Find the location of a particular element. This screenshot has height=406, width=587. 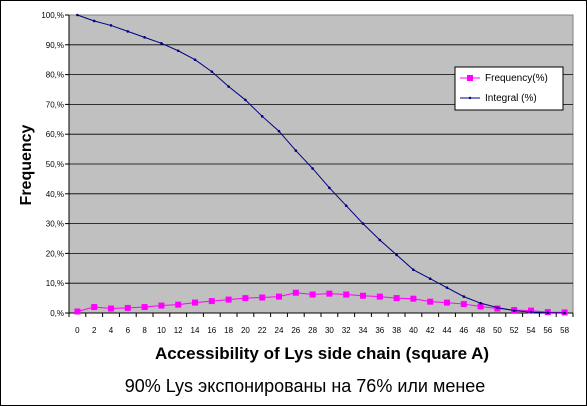

x-tick-label: 30 is located at coordinates (329, 330).